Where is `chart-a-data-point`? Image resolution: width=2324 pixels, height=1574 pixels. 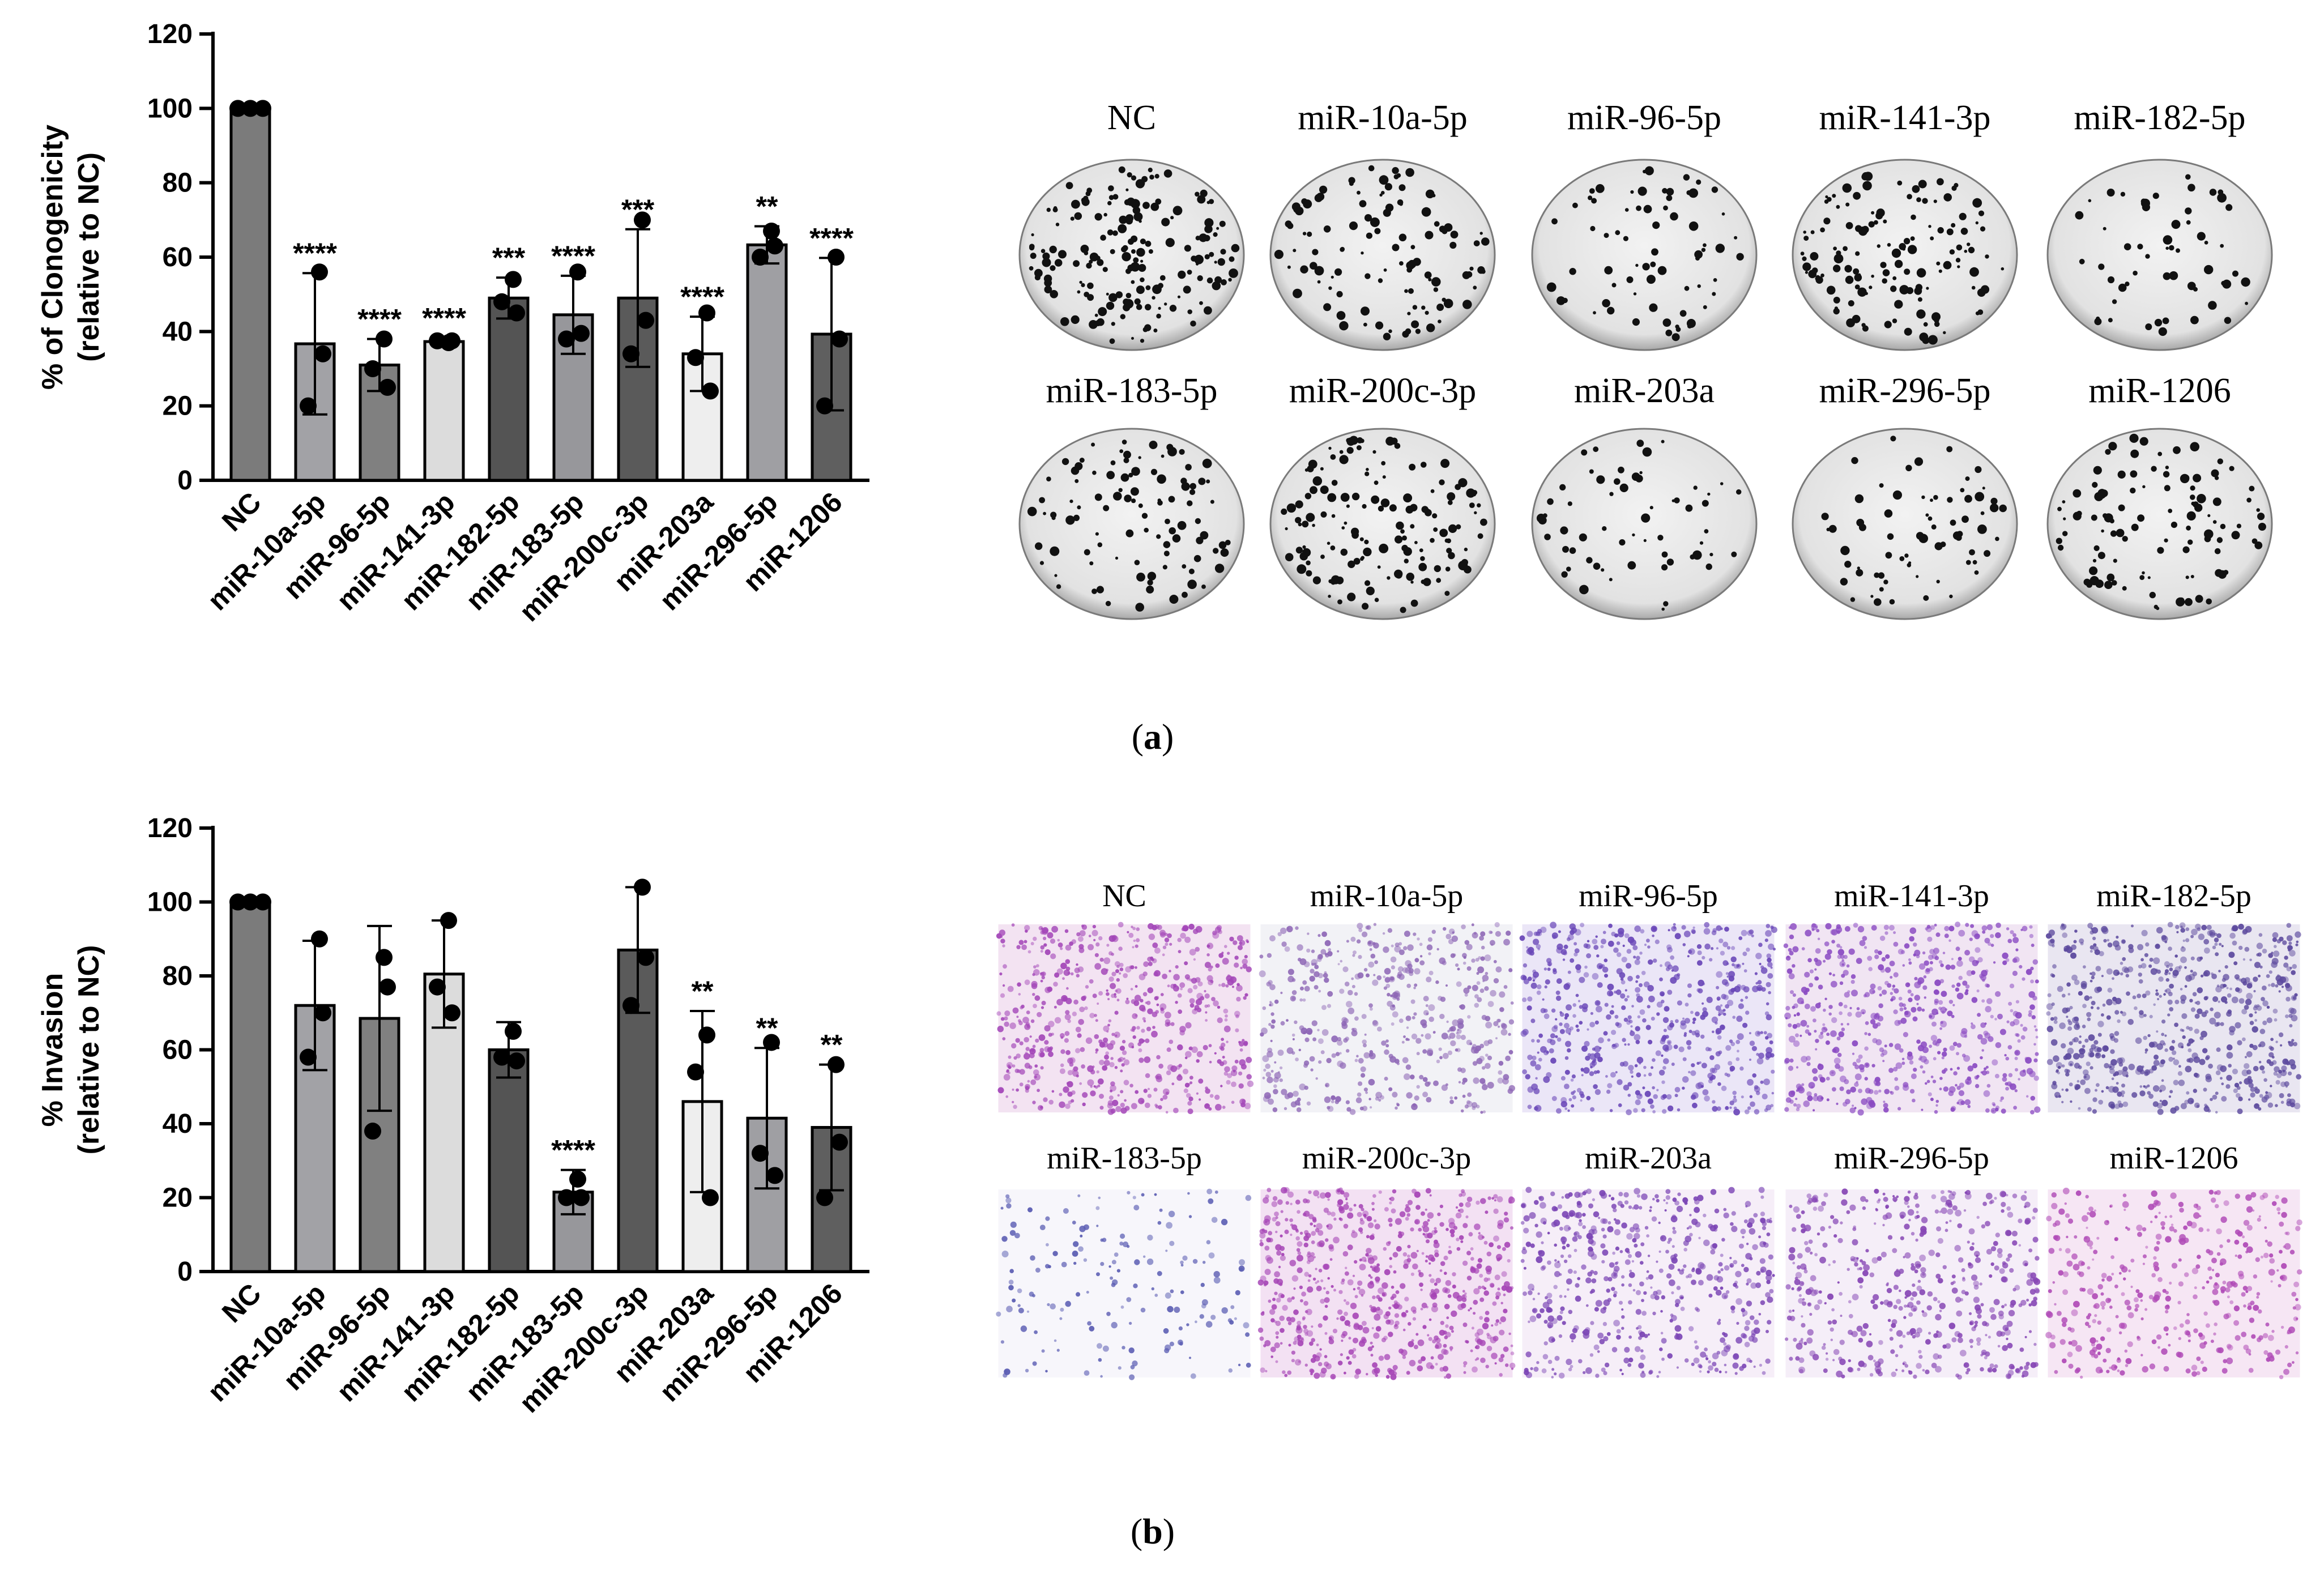
chart-a-data-point is located at coordinates (322, 353).